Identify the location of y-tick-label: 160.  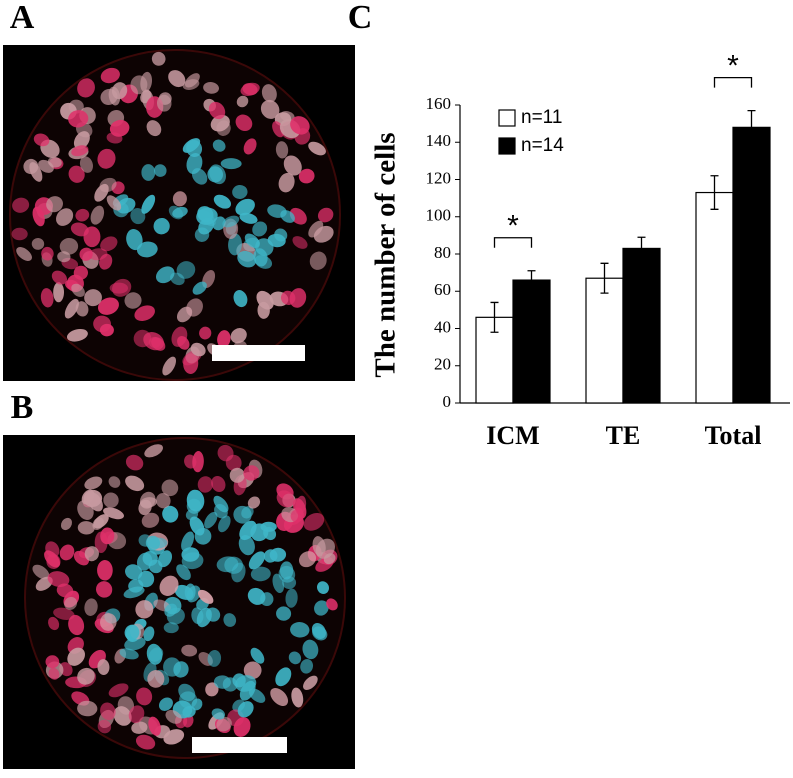
(439, 103).